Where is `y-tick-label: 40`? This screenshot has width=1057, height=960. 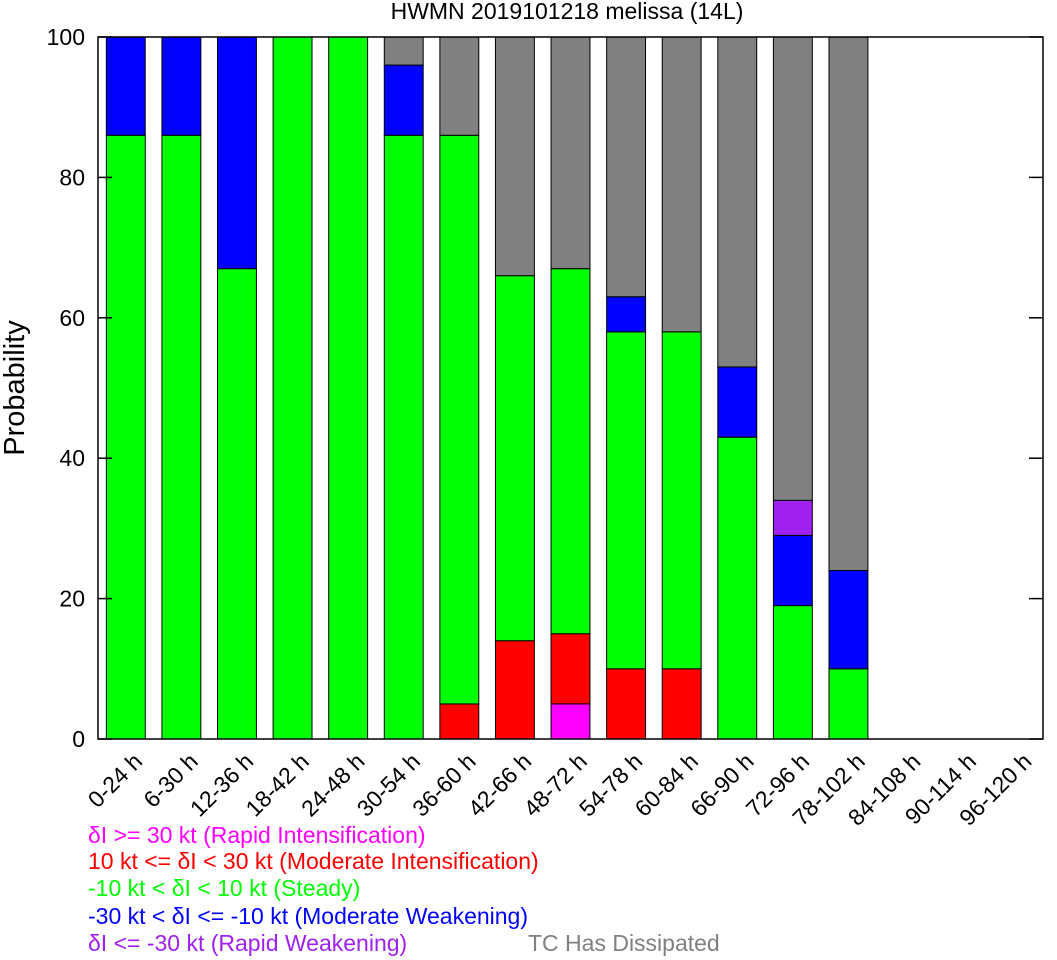 y-tick-label: 40 is located at coordinates (72, 458).